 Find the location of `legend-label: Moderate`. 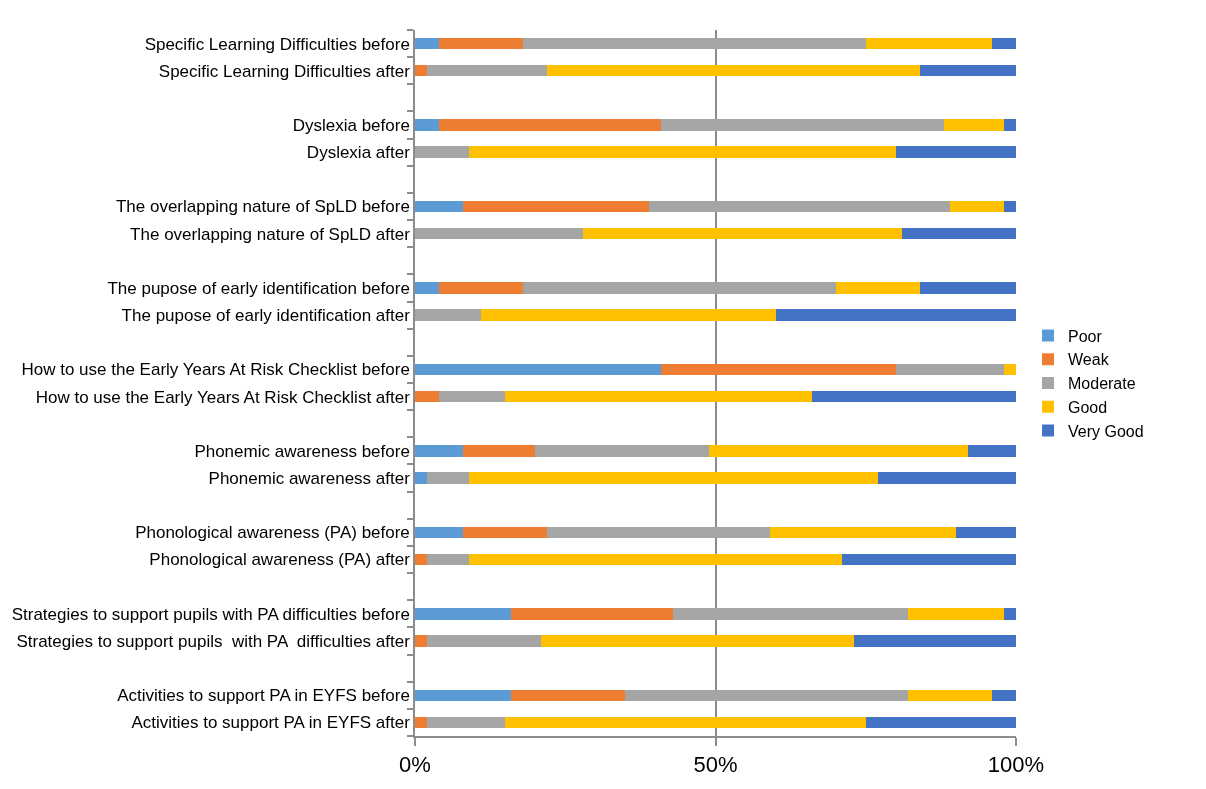

legend-label: Moderate is located at coordinates (1102, 384).